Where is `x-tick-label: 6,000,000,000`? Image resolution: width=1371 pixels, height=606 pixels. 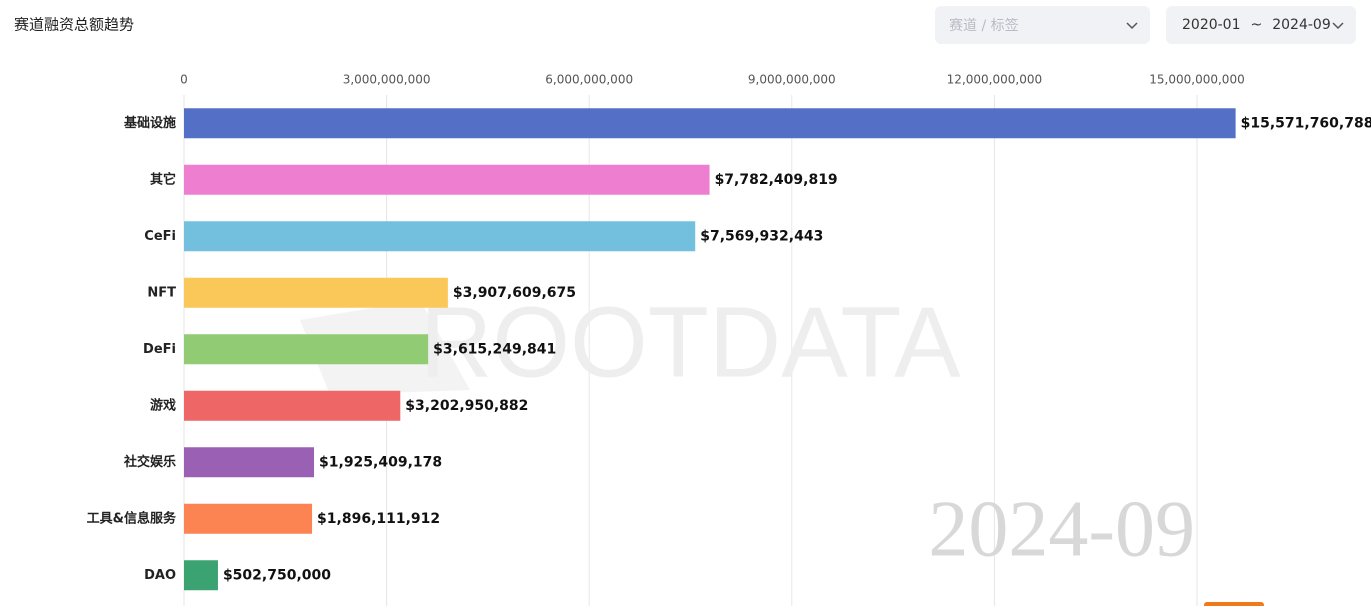
x-tick-label: 6,000,000,000 is located at coordinates (589, 80).